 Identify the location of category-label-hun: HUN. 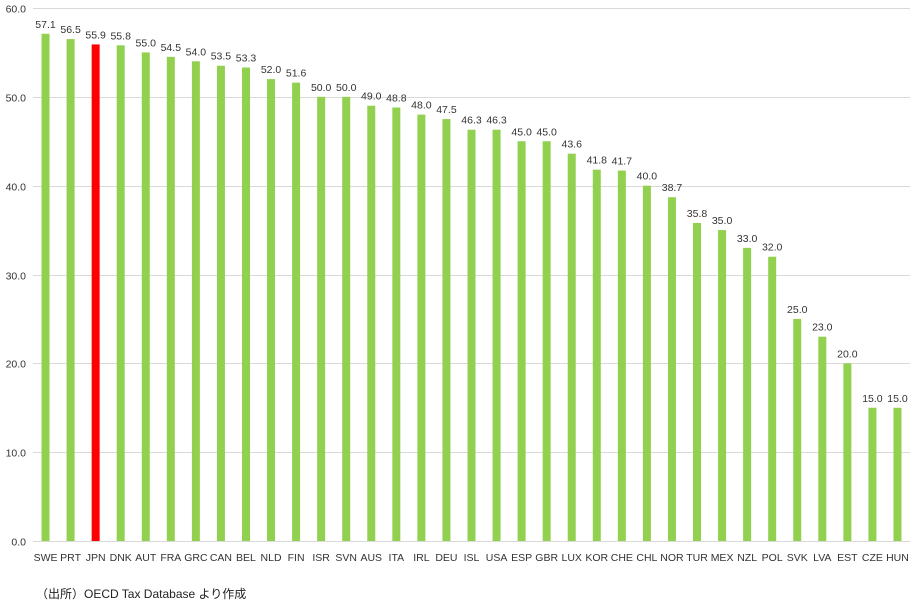
(897, 558).